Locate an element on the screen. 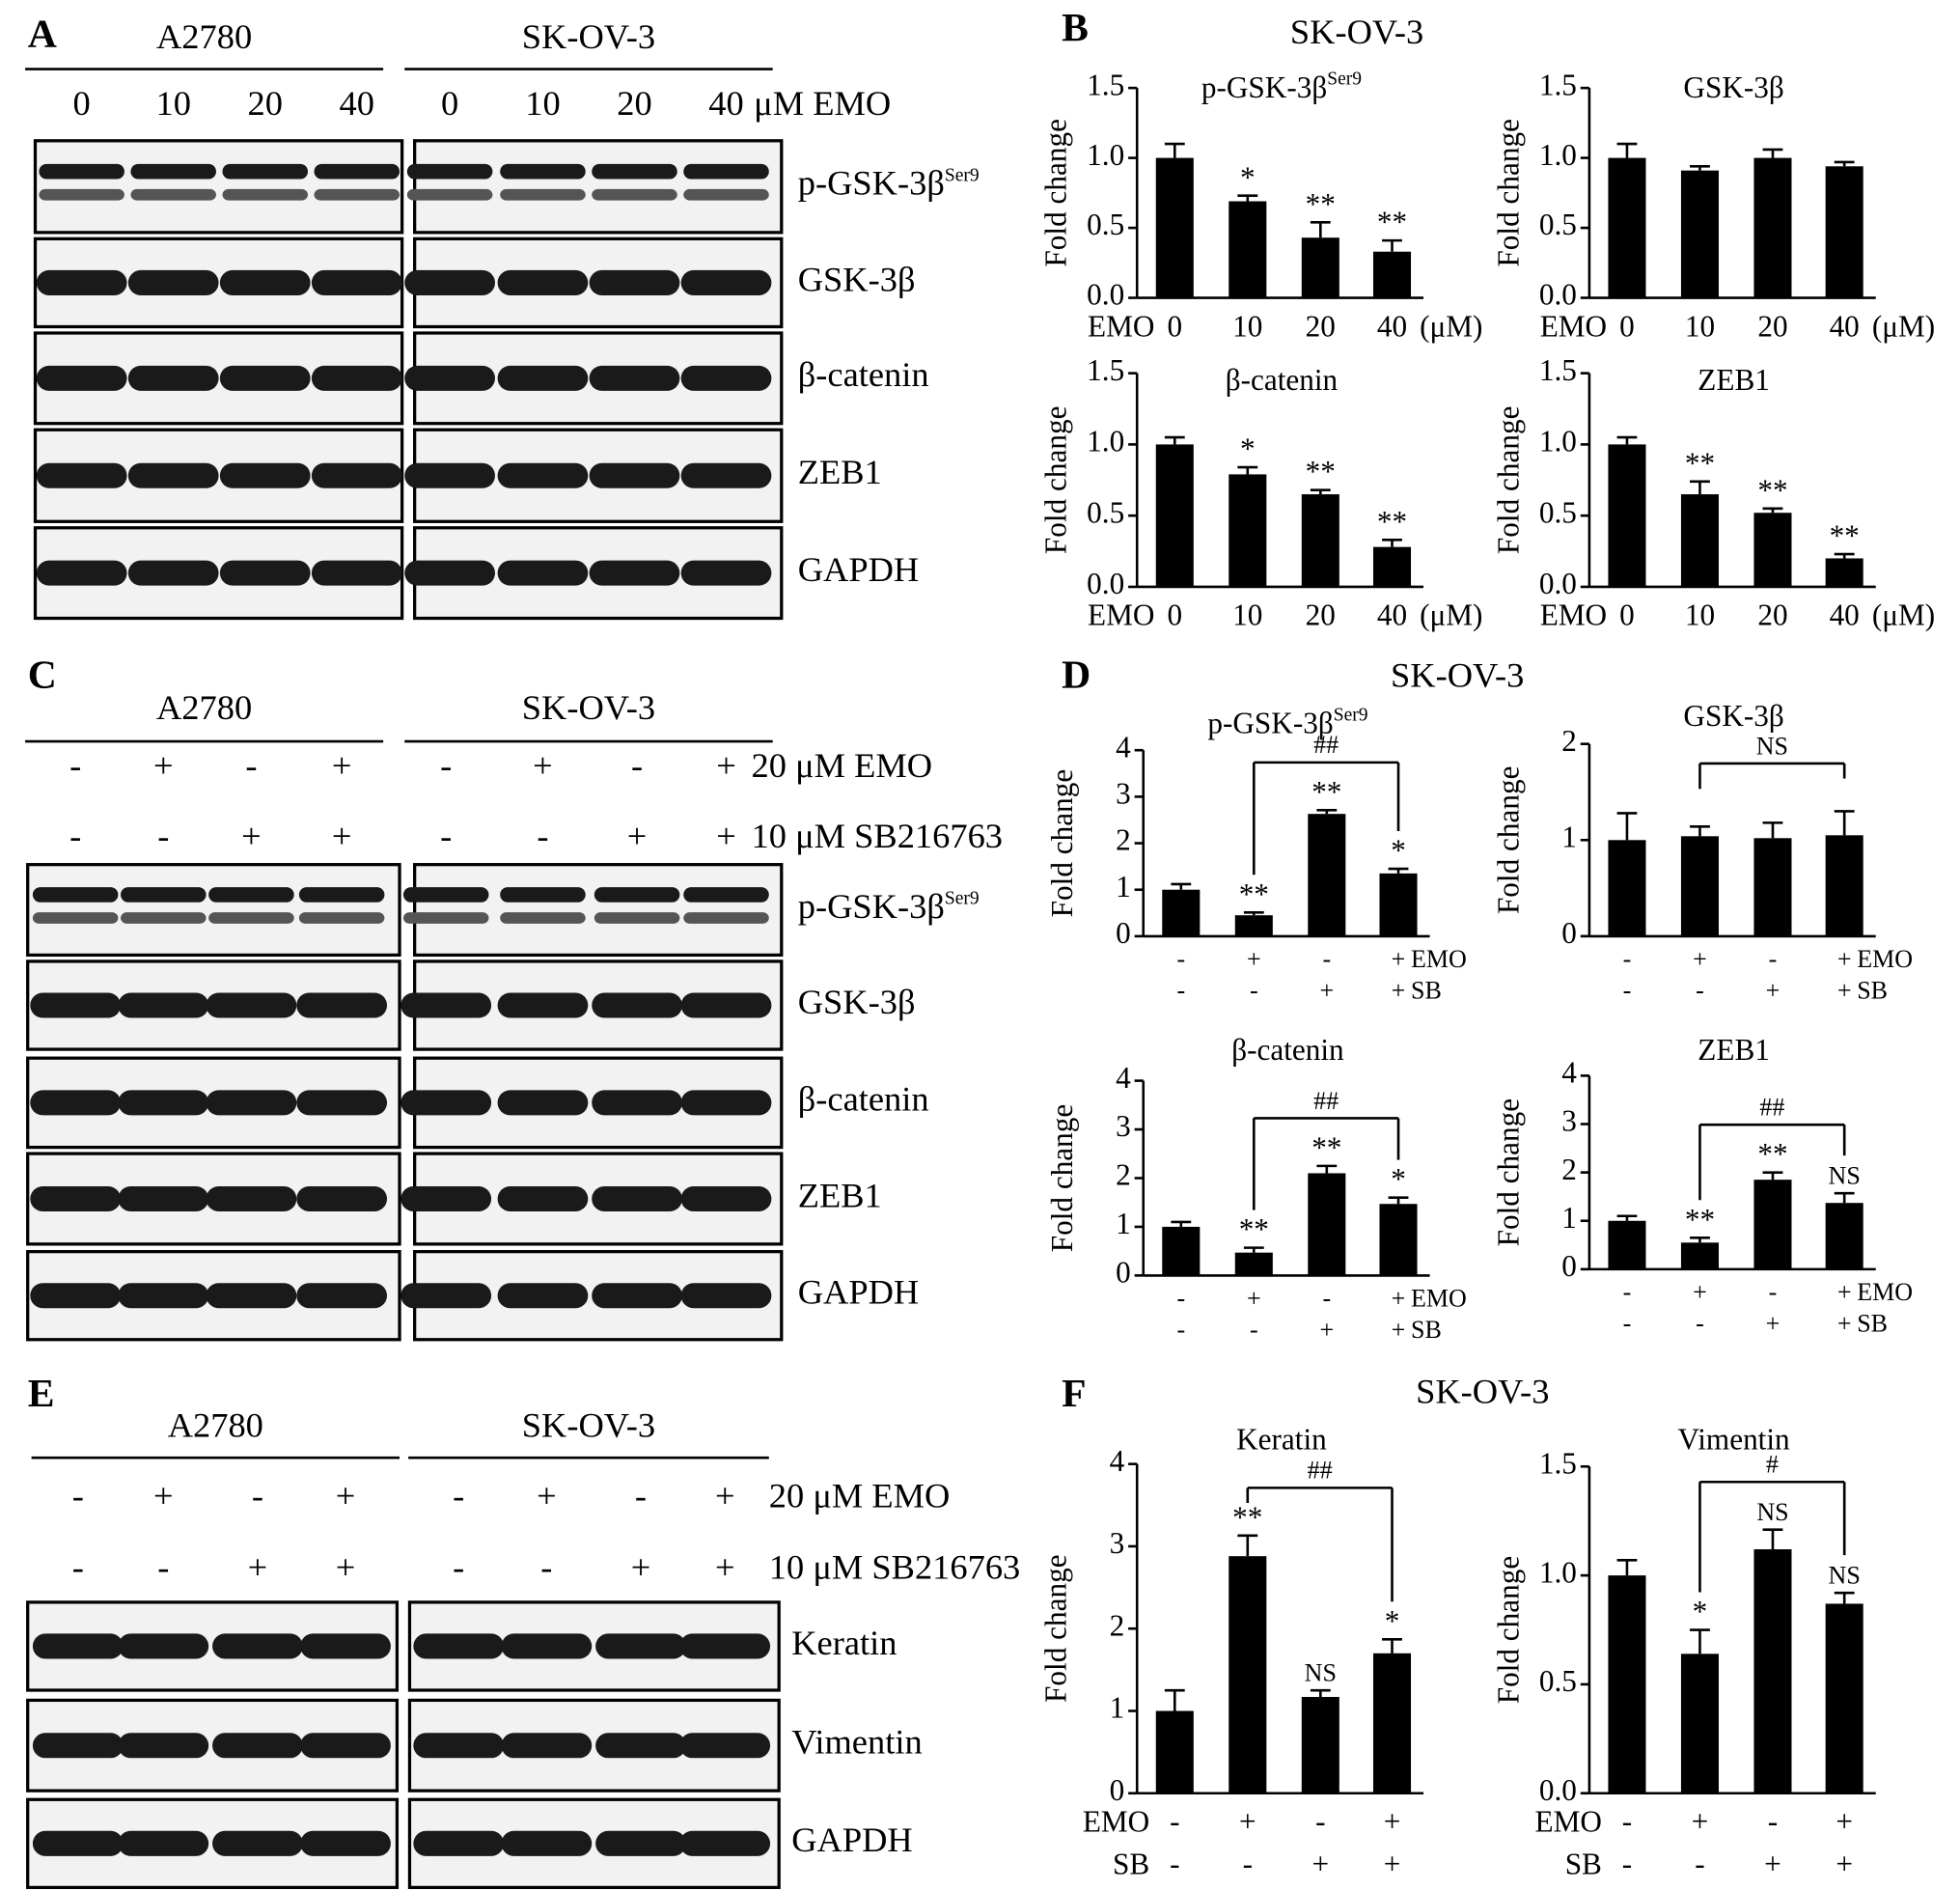  panel-letter: B is located at coordinates (1075, 28).